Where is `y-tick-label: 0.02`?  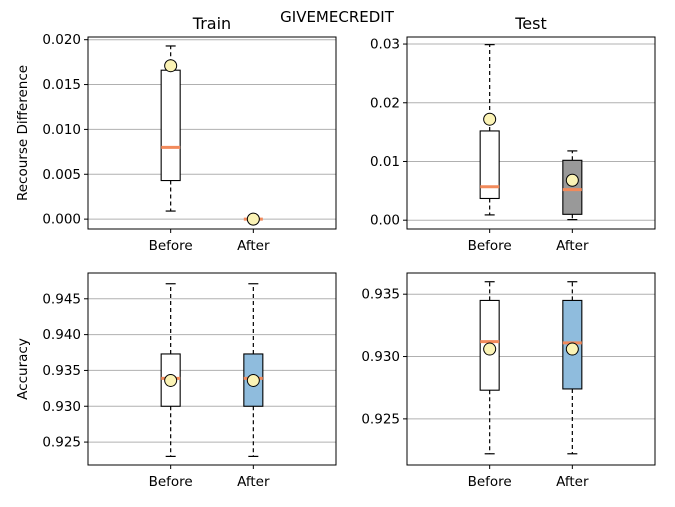
y-tick-label: 0.02 is located at coordinates (385, 103).